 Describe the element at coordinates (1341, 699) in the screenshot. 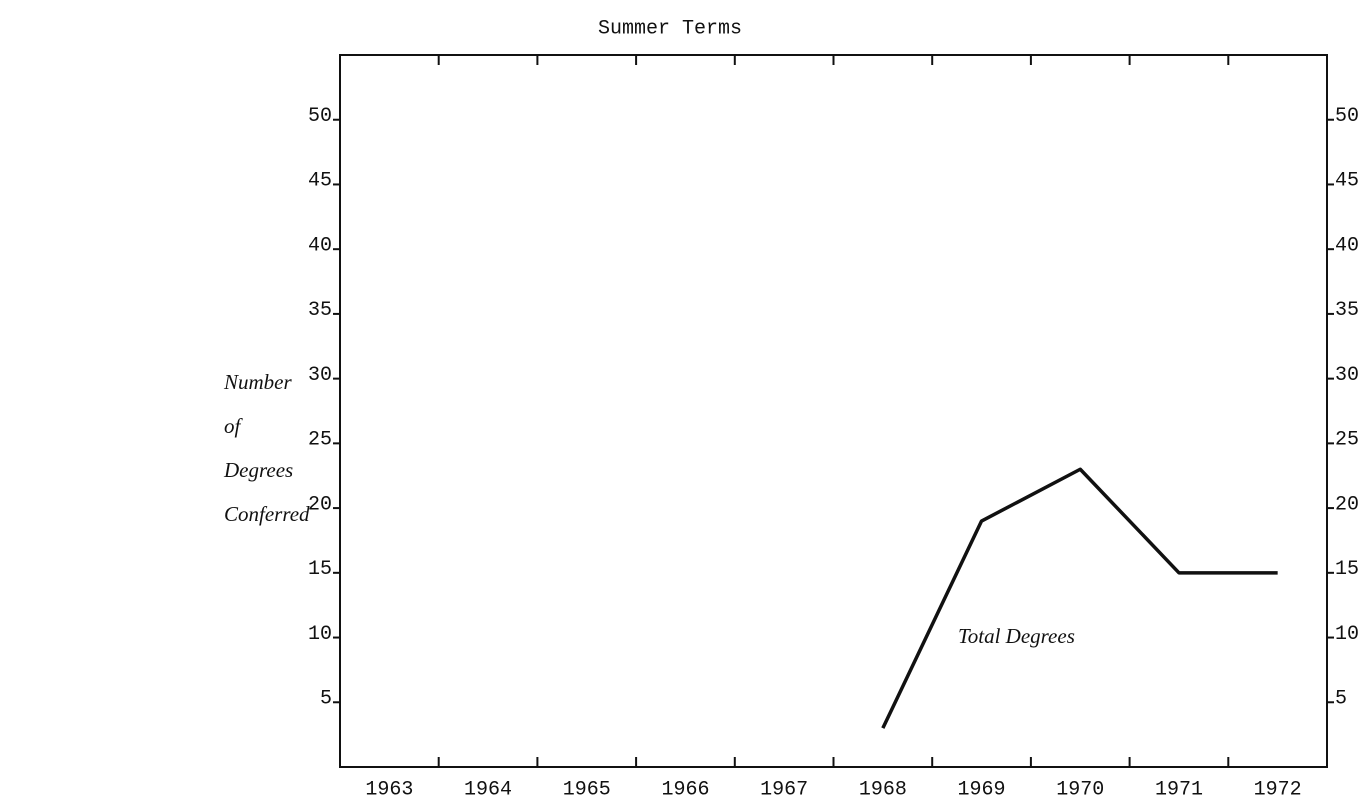

I see `y2-tick-label: 5` at that location.